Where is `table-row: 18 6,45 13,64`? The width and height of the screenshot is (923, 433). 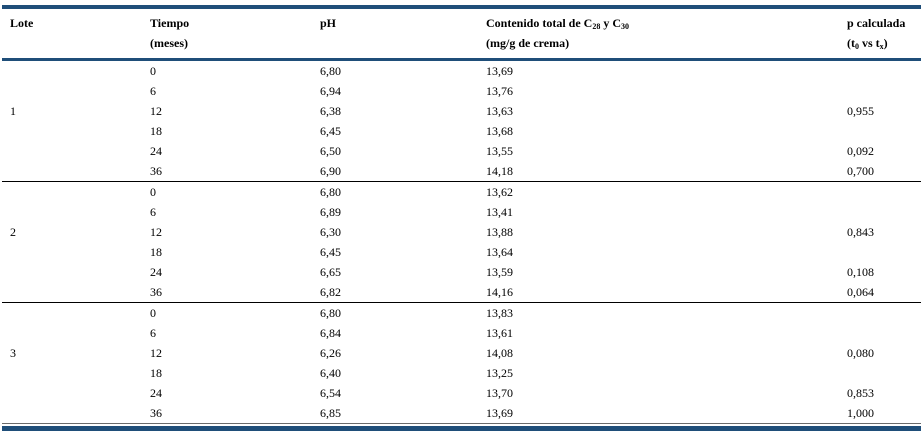
table-row: 18 6,45 13,64 is located at coordinates (461, 252).